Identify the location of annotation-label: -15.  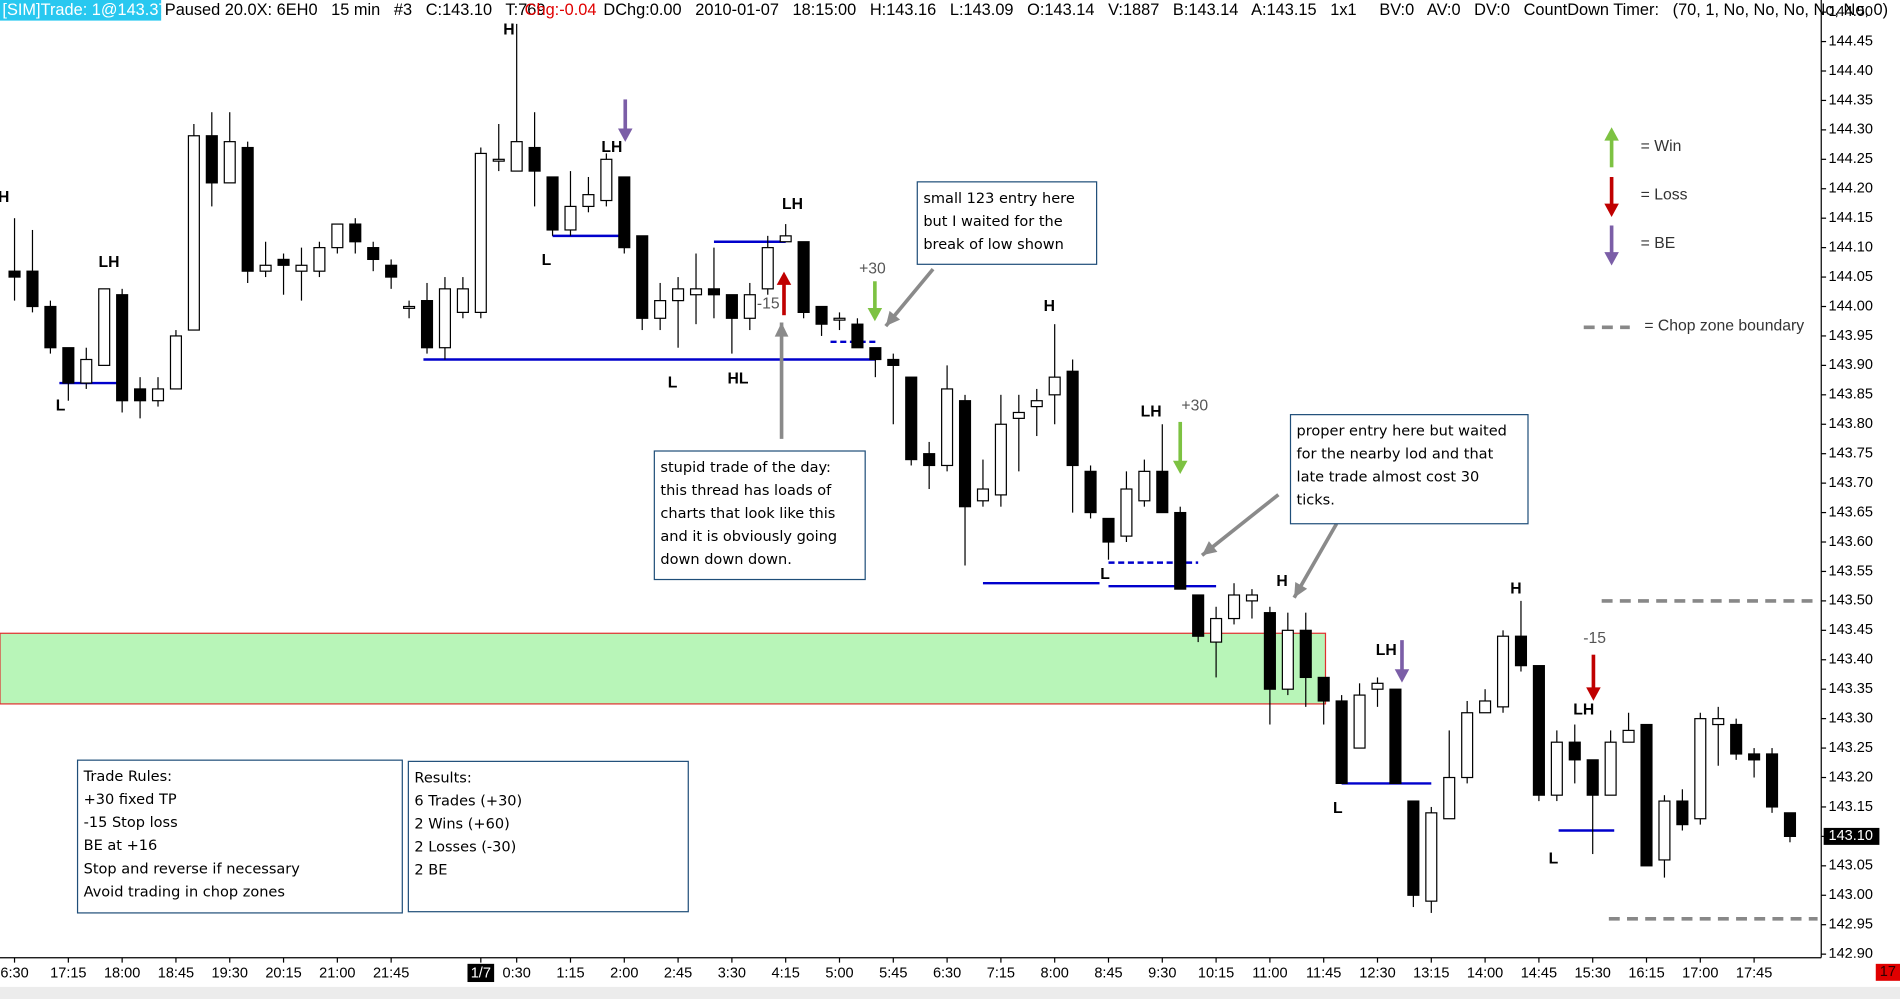
(768, 303).